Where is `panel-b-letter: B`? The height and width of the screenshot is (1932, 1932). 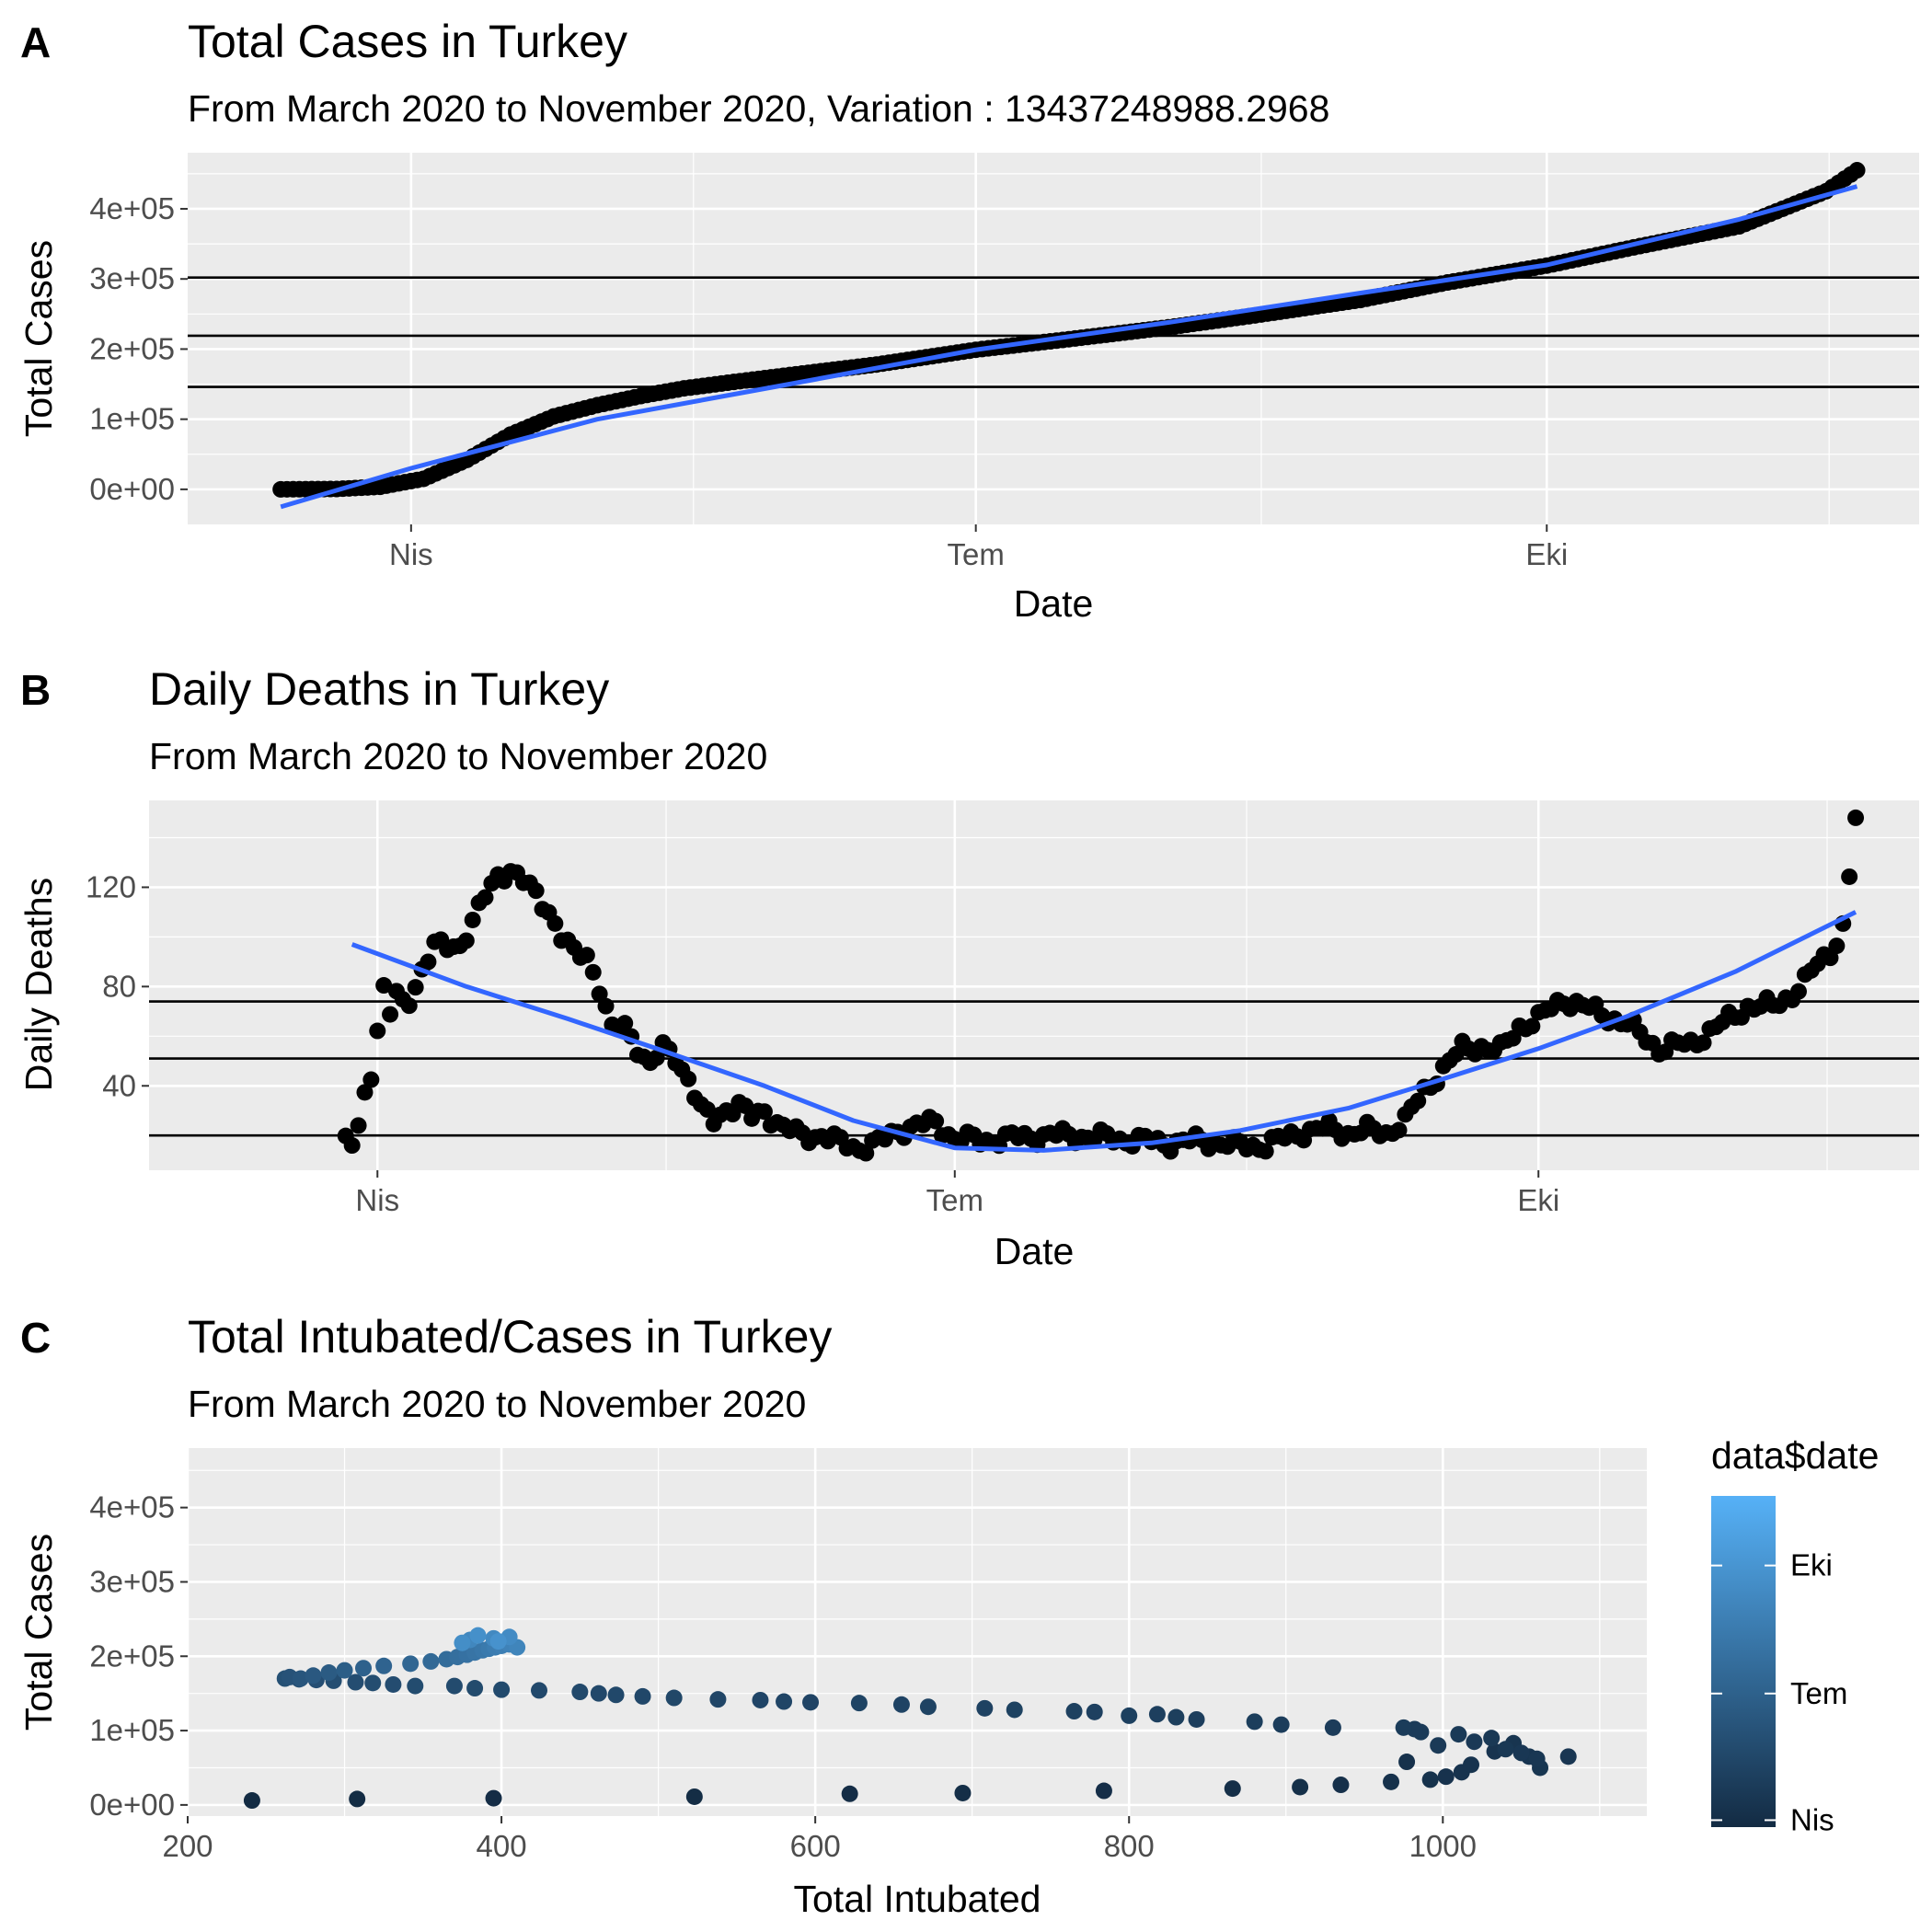 panel-b-letter: B is located at coordinates (35, 690).